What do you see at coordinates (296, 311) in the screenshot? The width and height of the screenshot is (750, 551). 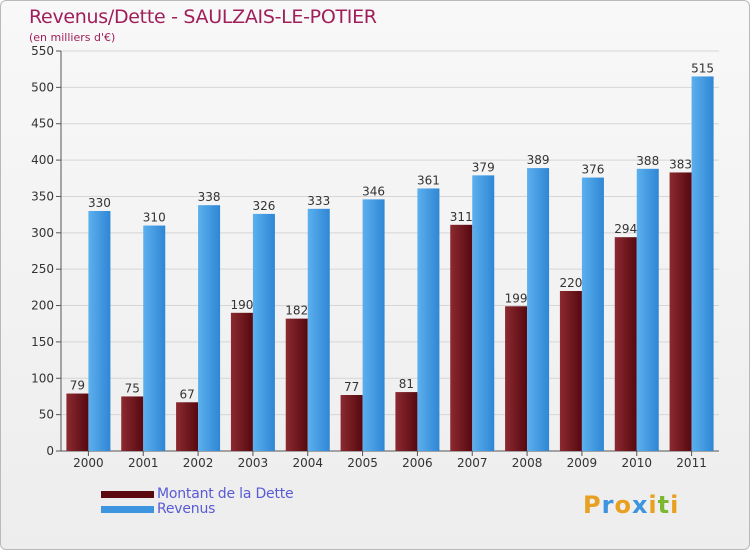 I see `data-label-dette: 182` at bounding box center [296, 311].